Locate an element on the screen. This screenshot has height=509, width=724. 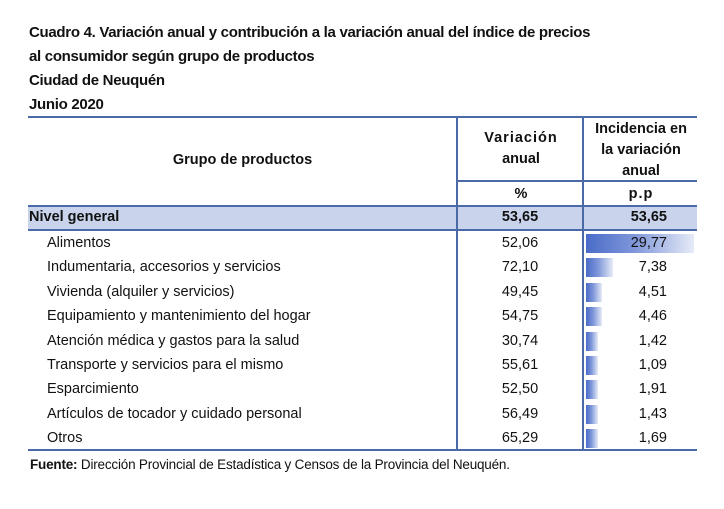
header-variation-unit: % is located at coordinates (521, 194).